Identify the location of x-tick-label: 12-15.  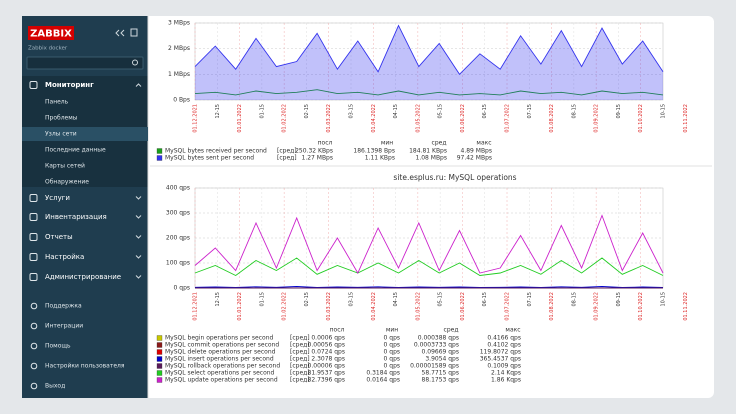
(218, 111).